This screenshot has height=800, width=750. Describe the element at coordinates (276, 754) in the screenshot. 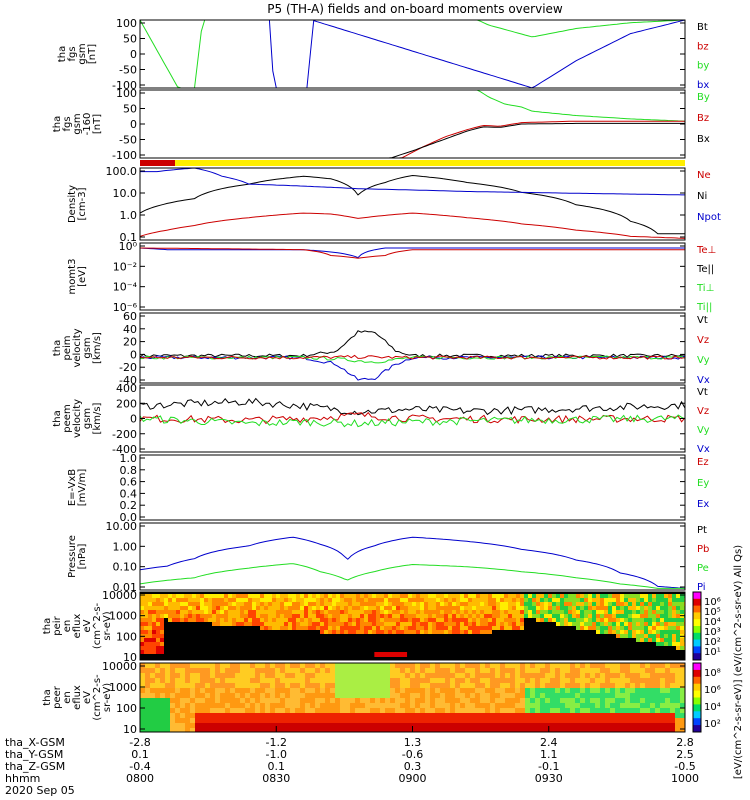

I see `xtick-label: -1.0` at that location.